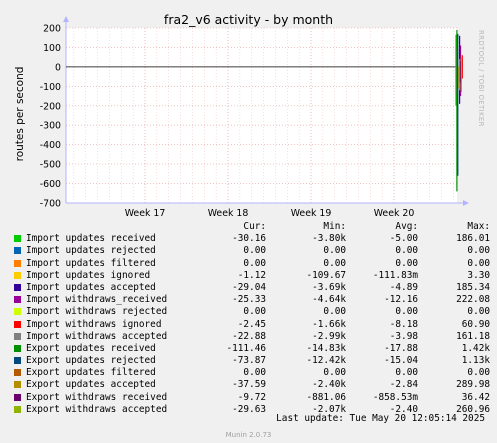  Describe the element at coordinates (478, 275) in the screenshot. I see `legend-max: 3.30` at that location.